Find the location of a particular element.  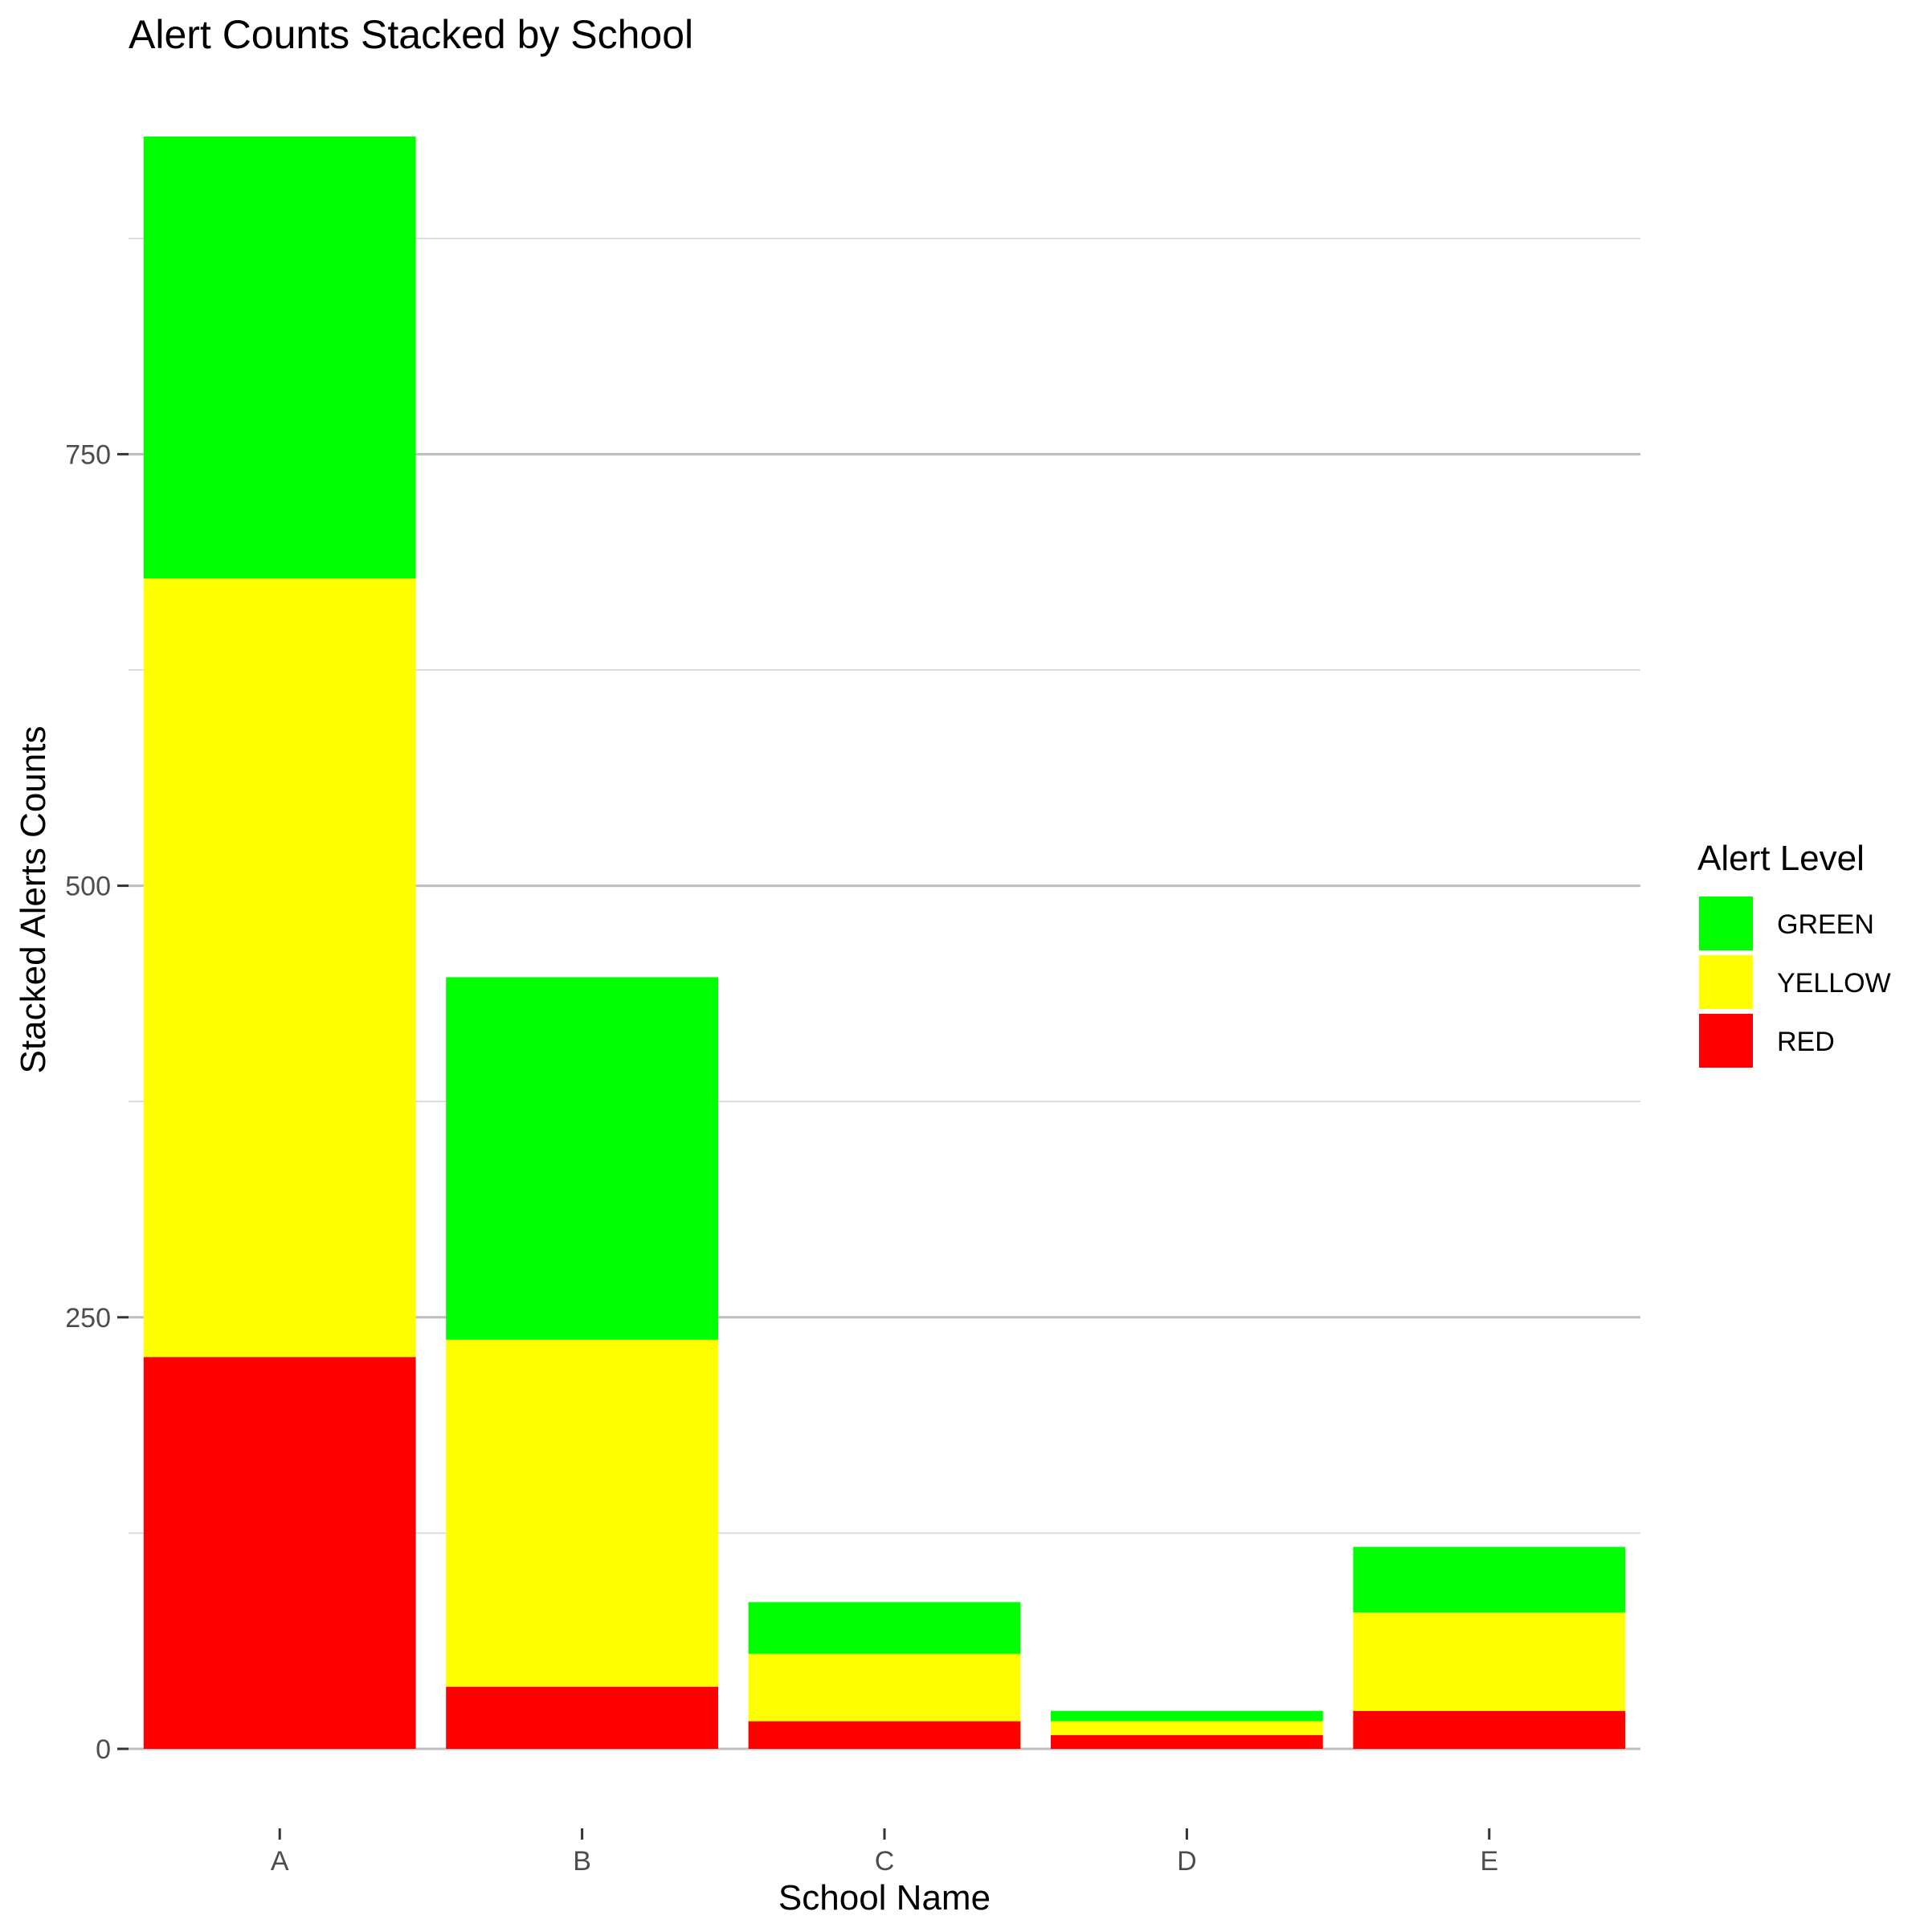

bar-C-red is located at coordinates (885, 1735).